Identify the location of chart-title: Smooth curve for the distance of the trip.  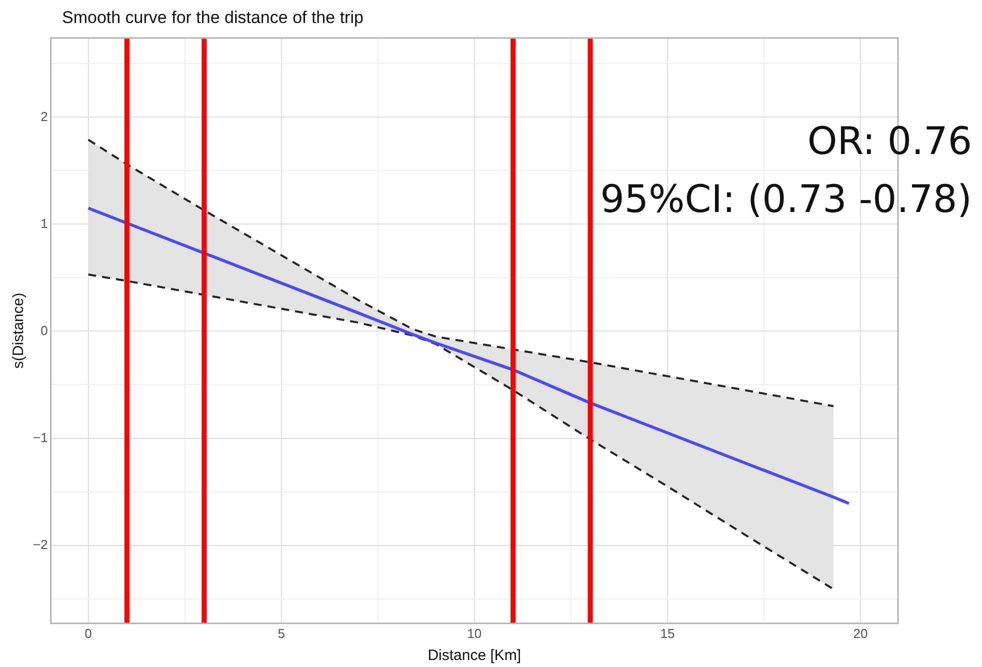
(213, 18).